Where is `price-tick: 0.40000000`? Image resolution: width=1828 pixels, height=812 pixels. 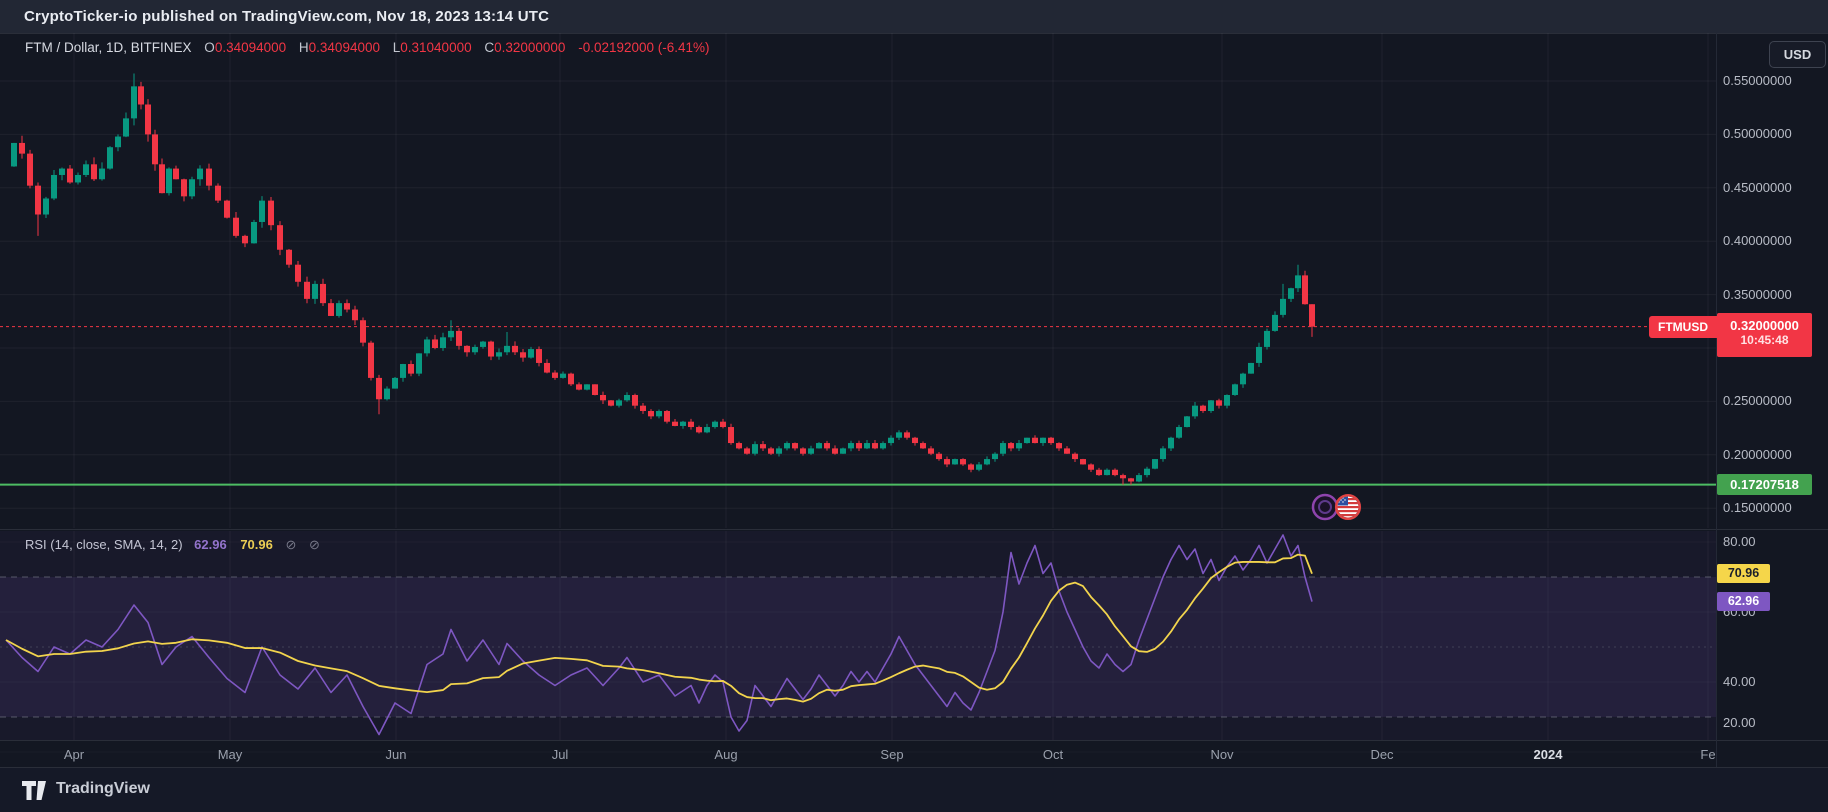 price-tick: 0.40000000 is located at coordinates (1757, 241).